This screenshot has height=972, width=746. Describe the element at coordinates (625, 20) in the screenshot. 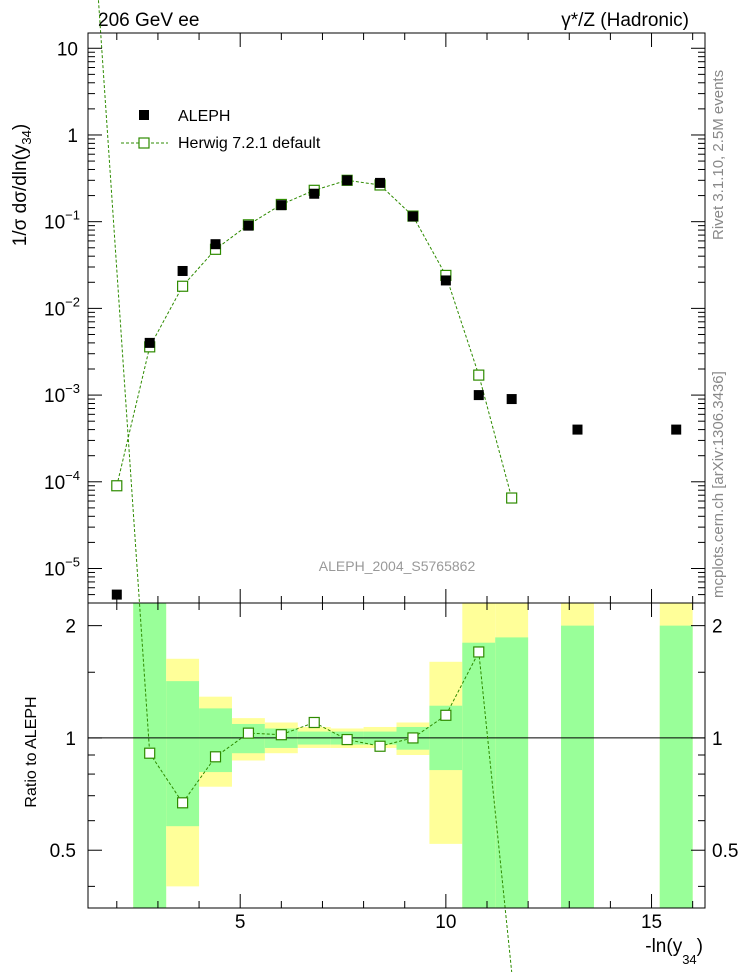

I see `header-right: γ*/Z (Hadronic)` at that location.